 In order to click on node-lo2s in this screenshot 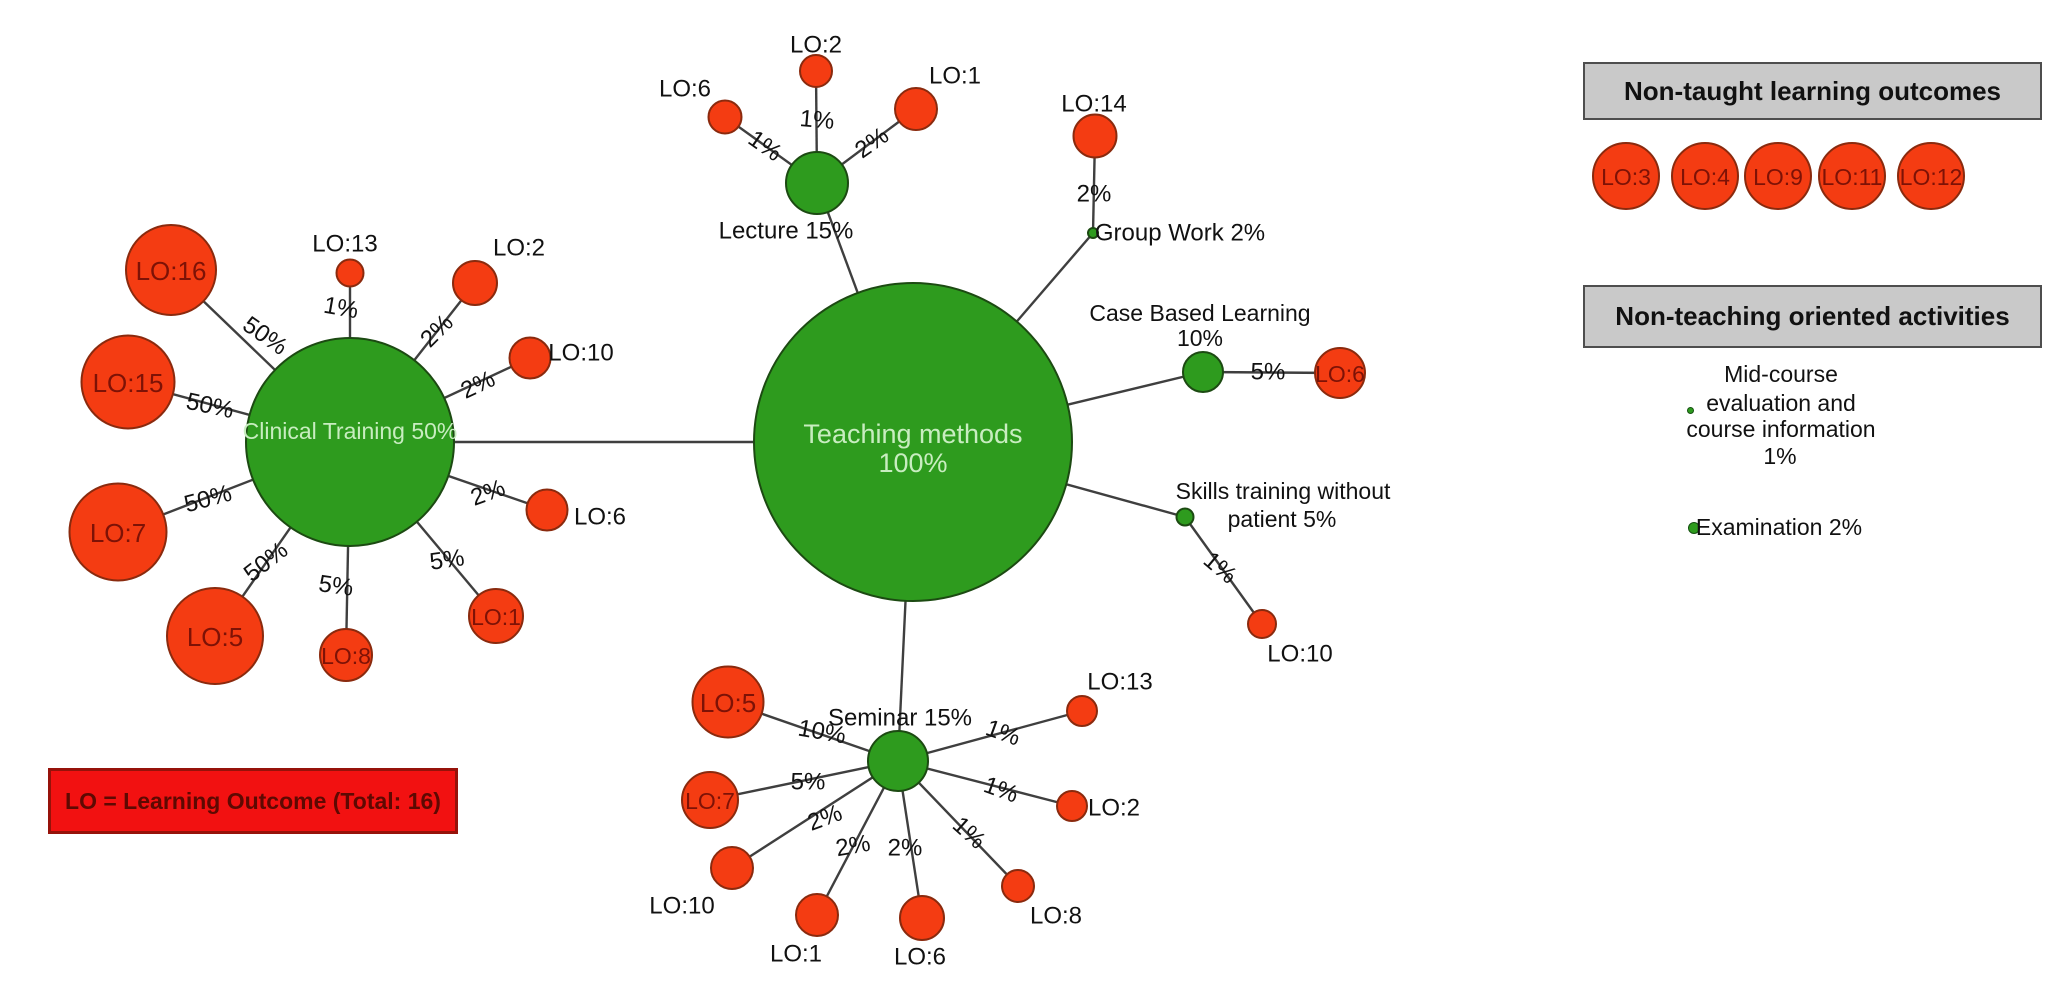, I will do `click(1072, 806)`.